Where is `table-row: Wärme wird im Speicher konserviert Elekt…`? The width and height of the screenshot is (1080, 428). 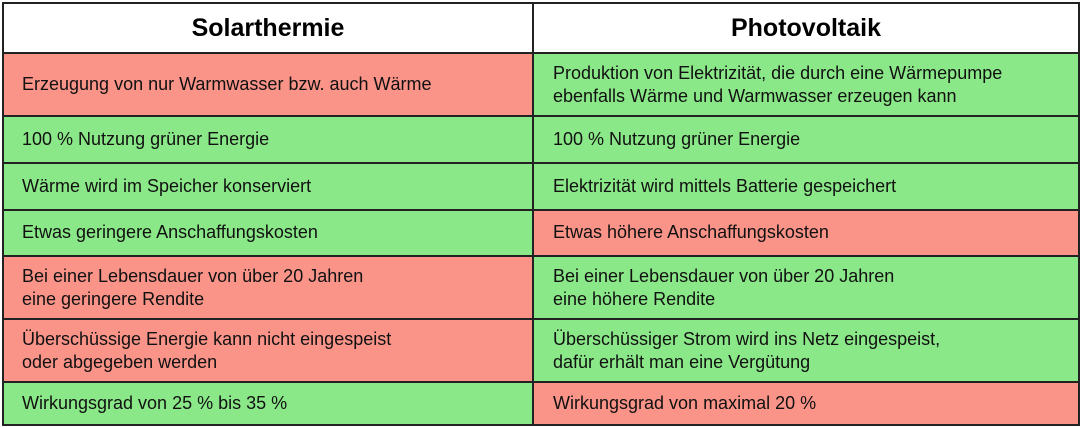
table-row: Wärme wird im Speicher konserviert Elekt… is located at coordinates (541, 186).